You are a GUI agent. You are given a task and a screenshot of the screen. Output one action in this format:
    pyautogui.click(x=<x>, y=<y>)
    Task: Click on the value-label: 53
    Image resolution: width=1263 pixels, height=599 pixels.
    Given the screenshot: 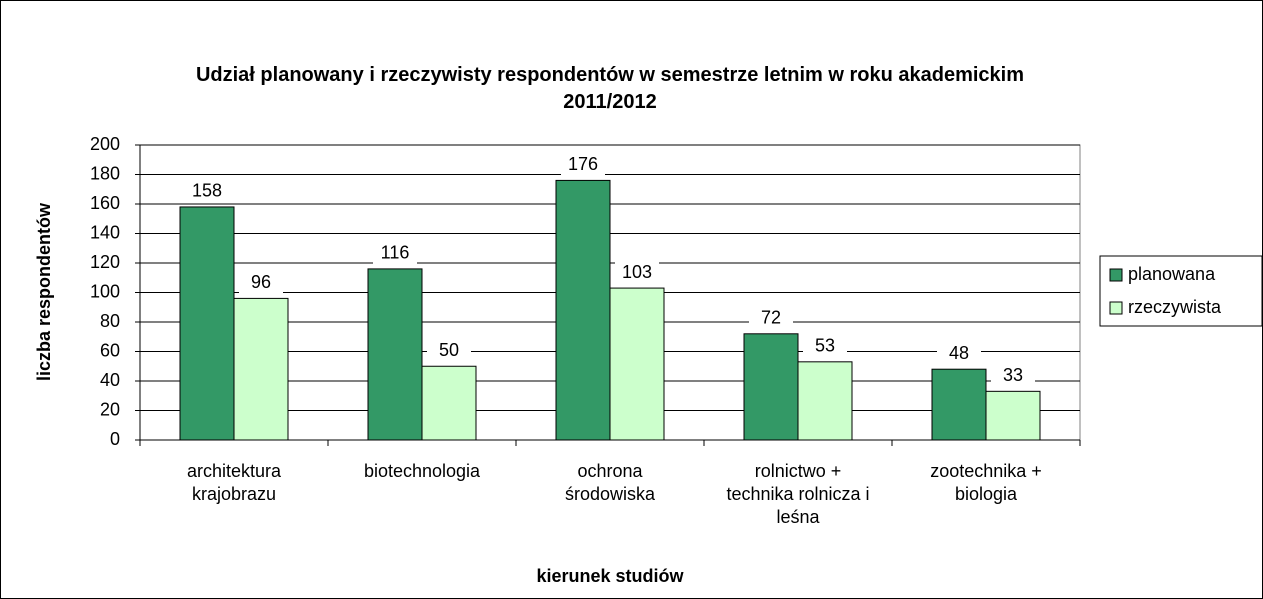 What is the action you would take?
    pyautogui.click(x=825, y=346)
    